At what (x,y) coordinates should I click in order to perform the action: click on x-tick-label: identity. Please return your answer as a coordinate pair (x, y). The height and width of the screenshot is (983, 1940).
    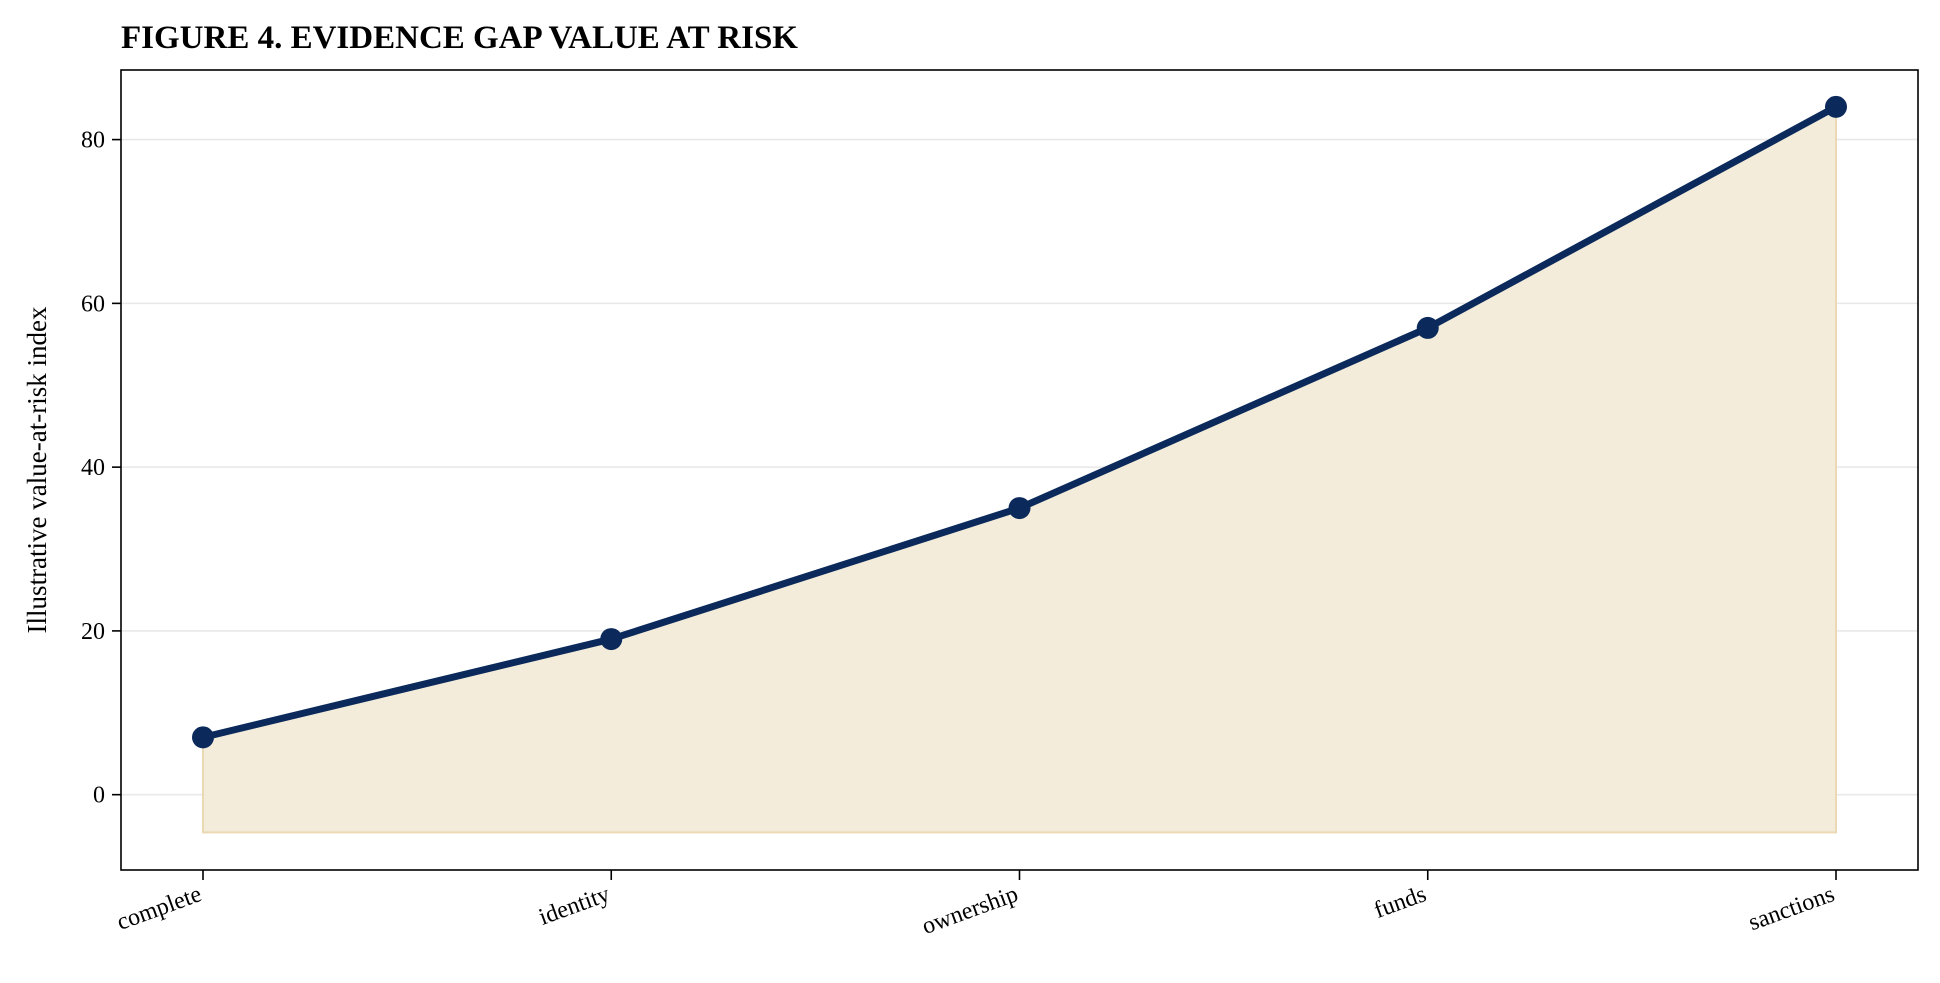
    Looking at the image, I should click on (575, 906).